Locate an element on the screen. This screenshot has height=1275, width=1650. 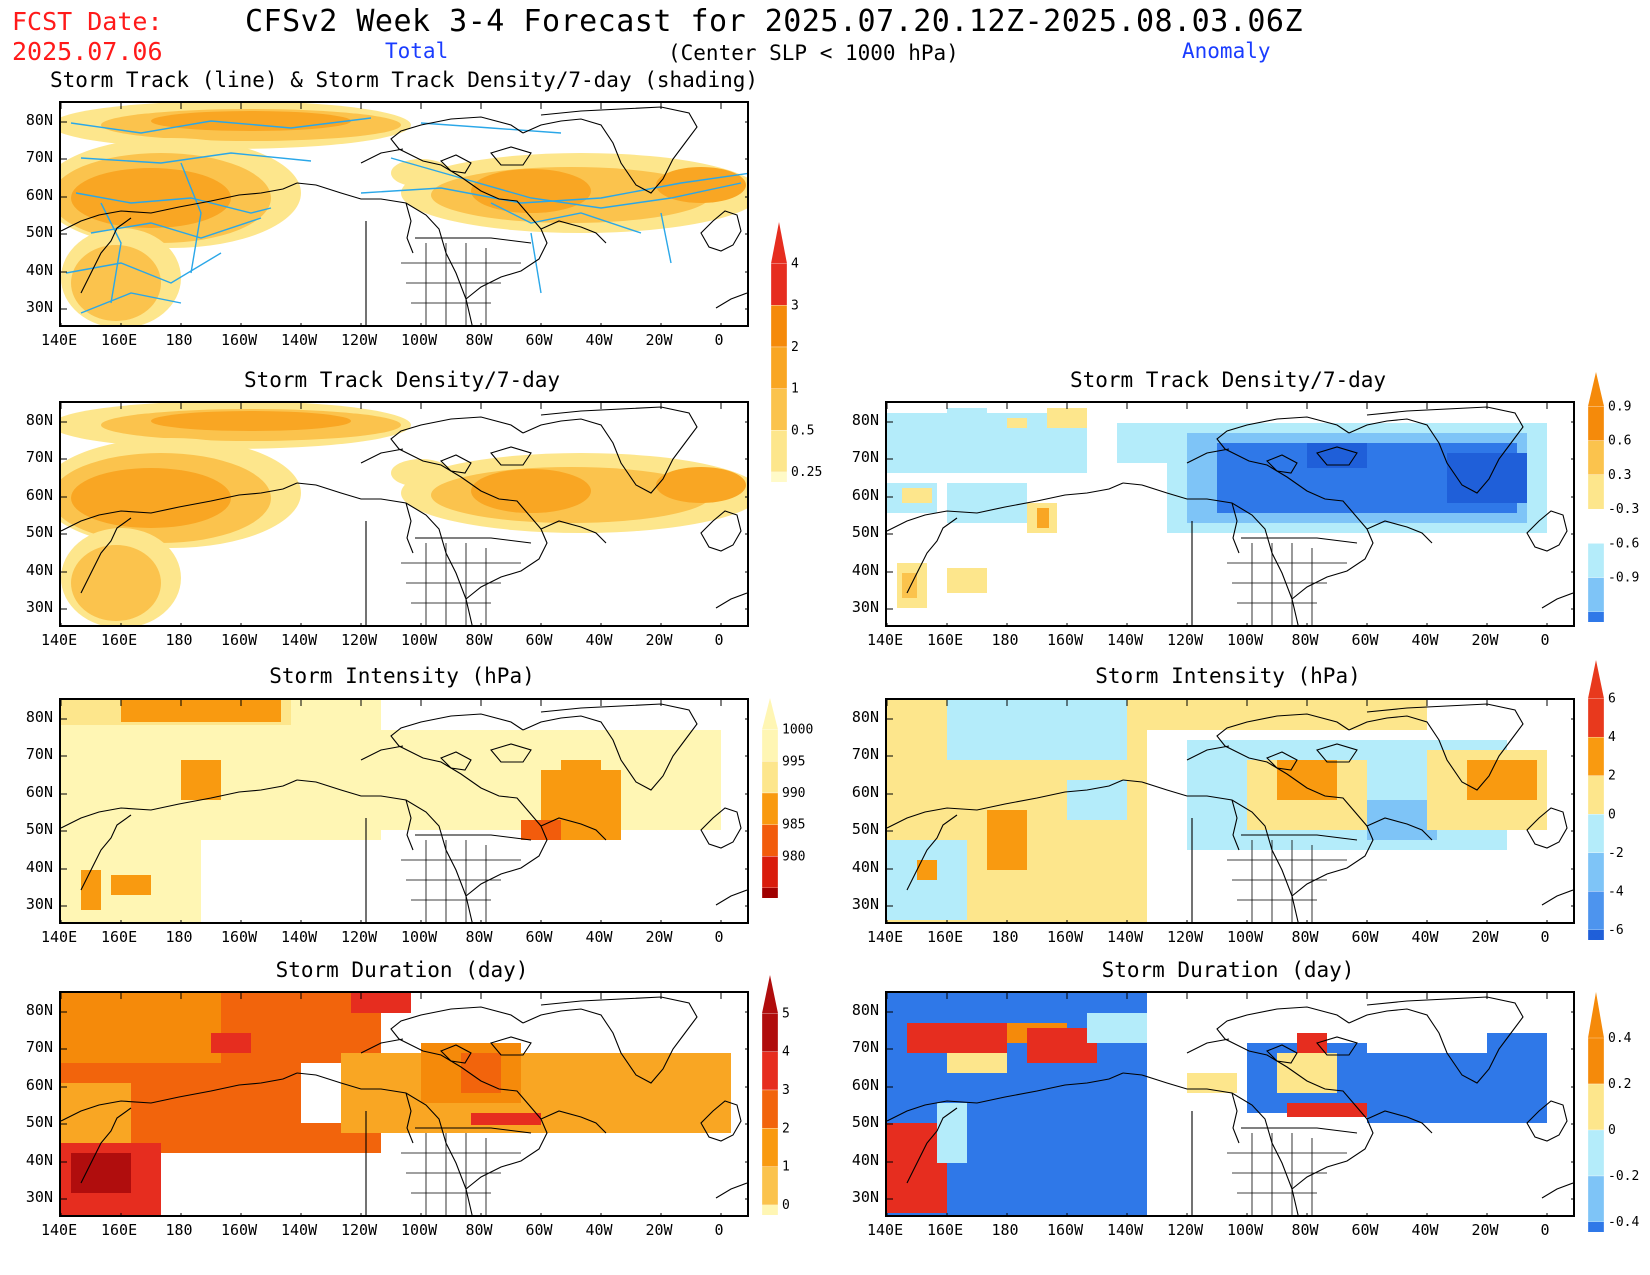
colorbar-label: -0.9 is located at coordinates (1623, 578).